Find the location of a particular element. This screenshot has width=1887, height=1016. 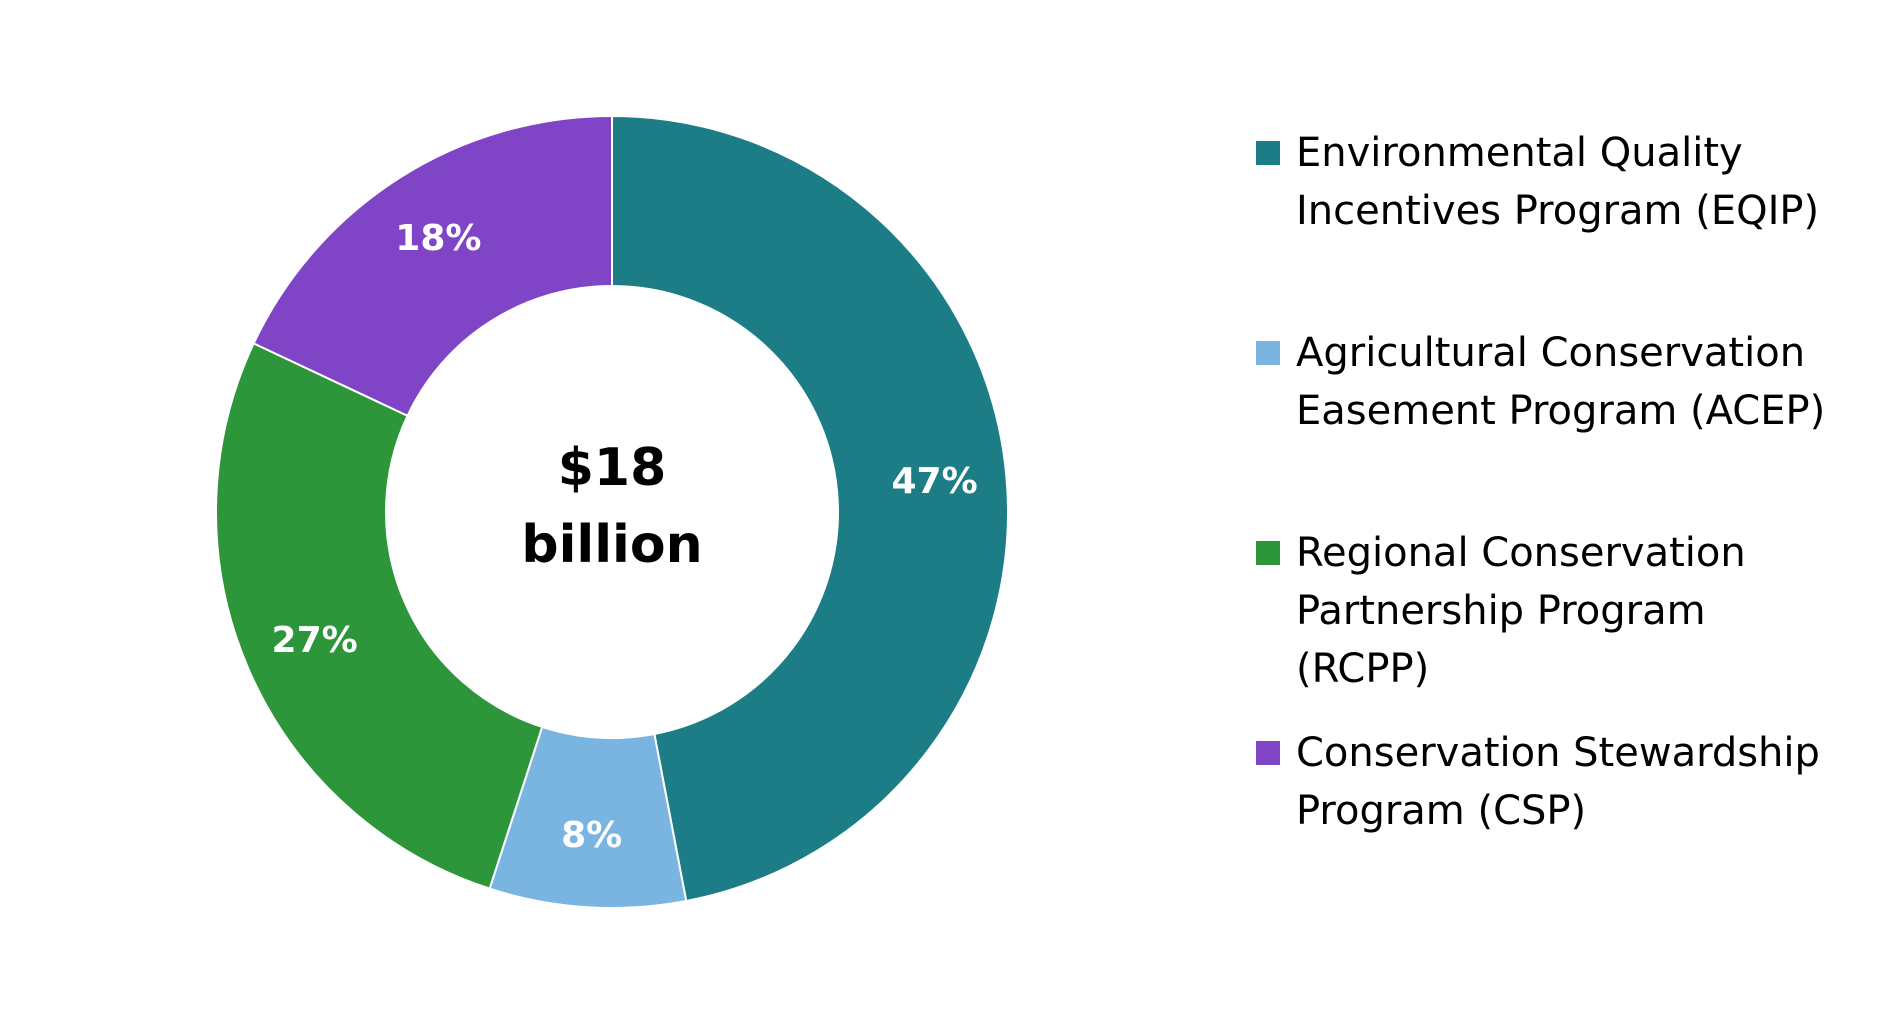

slice-rcpp is located at coordinates (379, 616).